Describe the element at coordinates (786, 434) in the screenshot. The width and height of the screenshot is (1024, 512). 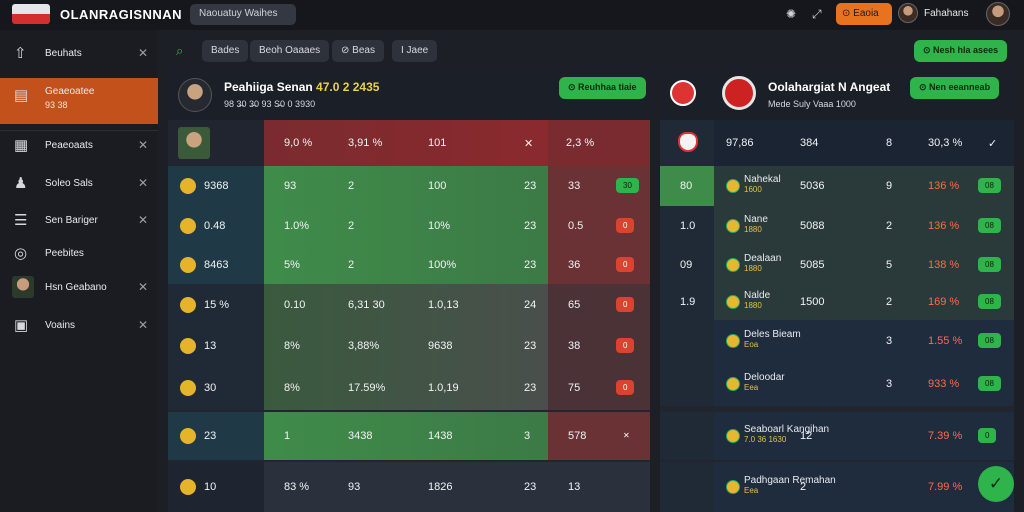
I see `team-name: Seaboarl Kangihan 7.0 36 1630` at that location.